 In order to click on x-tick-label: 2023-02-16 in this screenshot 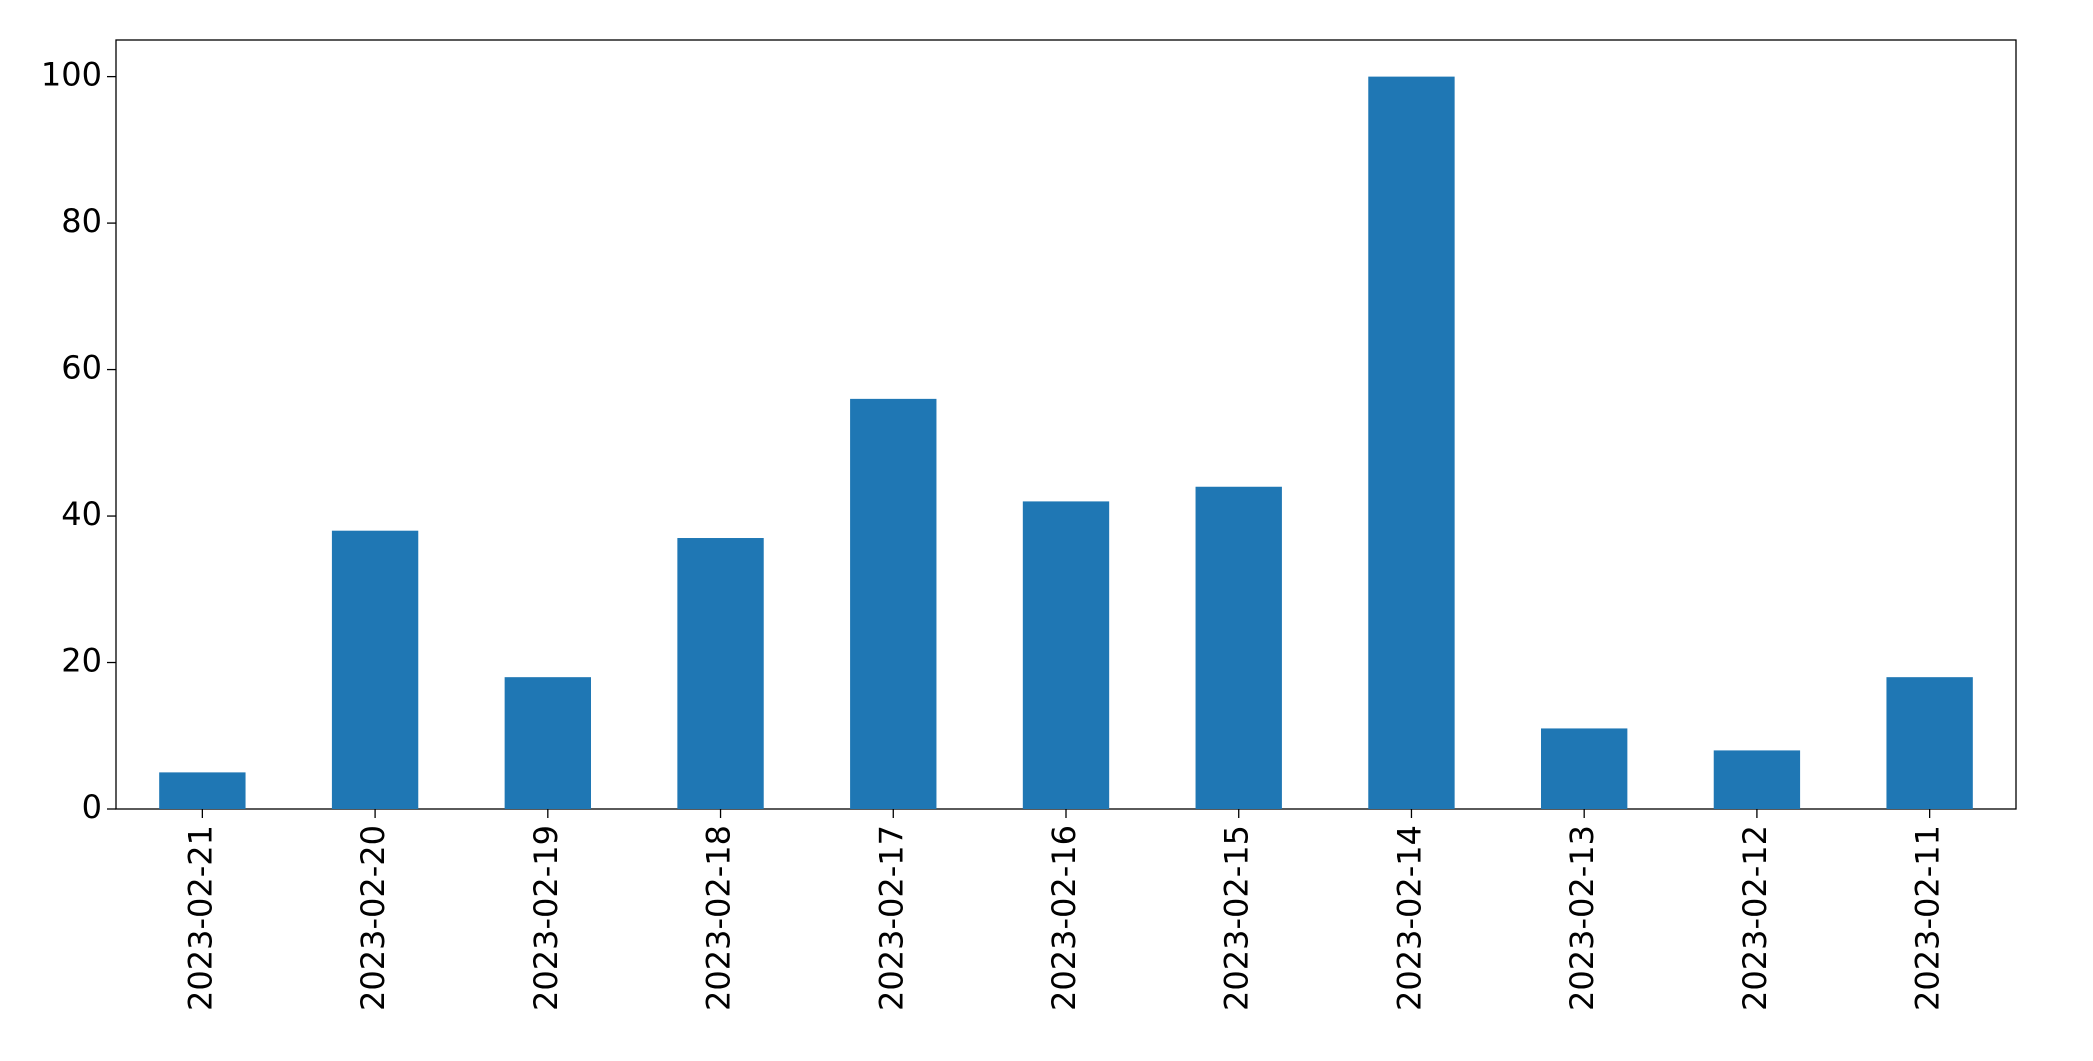, I will do `click(1064, 918)`.